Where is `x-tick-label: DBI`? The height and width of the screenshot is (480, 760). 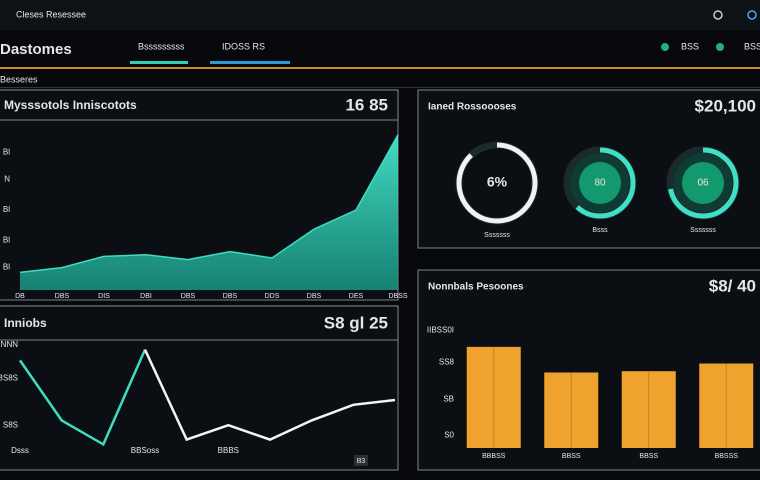
x-tick-label: DBI is located at coordinates (146, 296).